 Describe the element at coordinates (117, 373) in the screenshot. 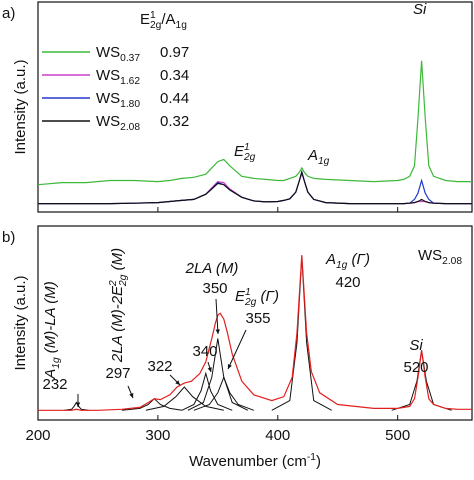

I see `peak-position: 297` at that location.